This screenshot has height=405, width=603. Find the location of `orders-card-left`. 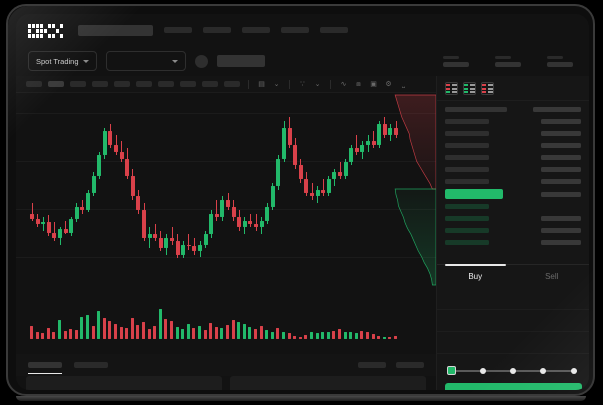

orders-card-left is located at coordinates (124, 383).